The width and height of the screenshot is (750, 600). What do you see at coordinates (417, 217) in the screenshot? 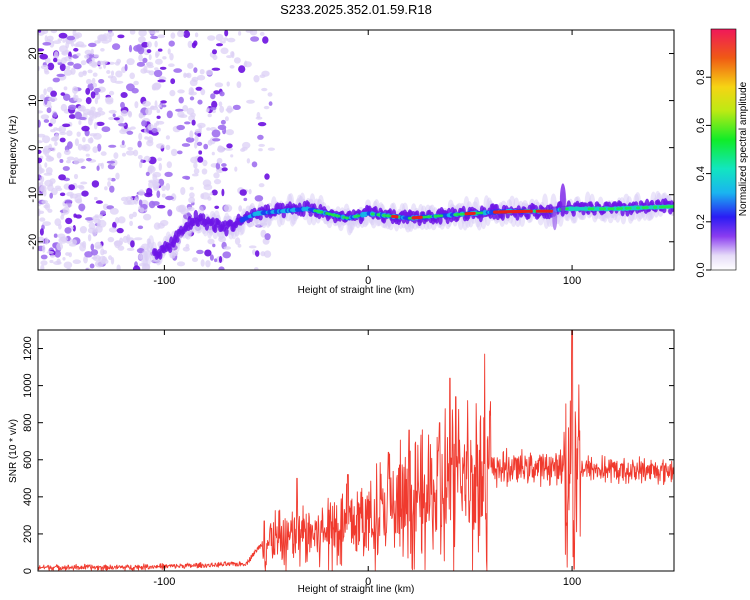
I see `ridge-peak-segment` at bounding box center [417, 217].